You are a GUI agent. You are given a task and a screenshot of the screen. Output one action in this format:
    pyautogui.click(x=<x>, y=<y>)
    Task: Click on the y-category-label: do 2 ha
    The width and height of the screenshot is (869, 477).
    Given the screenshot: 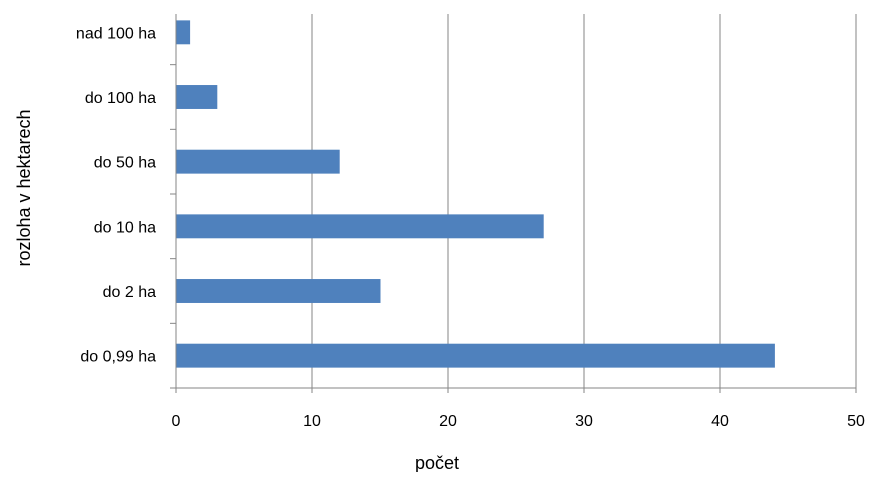 What is the action you would take?
    pyautogui.click(x=129, y=292)
    